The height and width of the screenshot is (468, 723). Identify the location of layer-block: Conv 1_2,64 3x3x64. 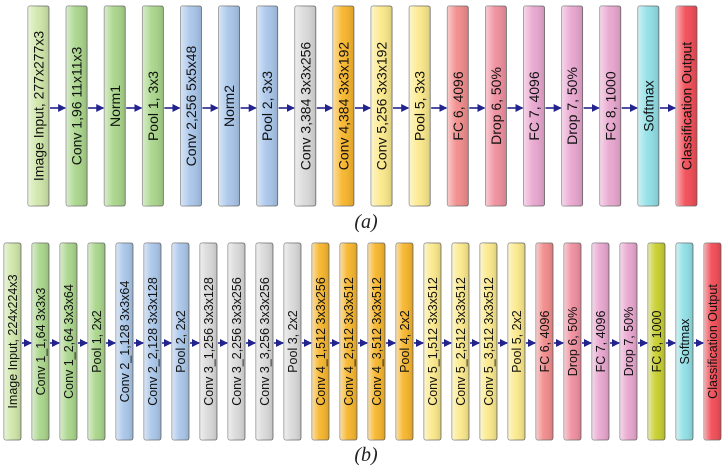
(68, 341).